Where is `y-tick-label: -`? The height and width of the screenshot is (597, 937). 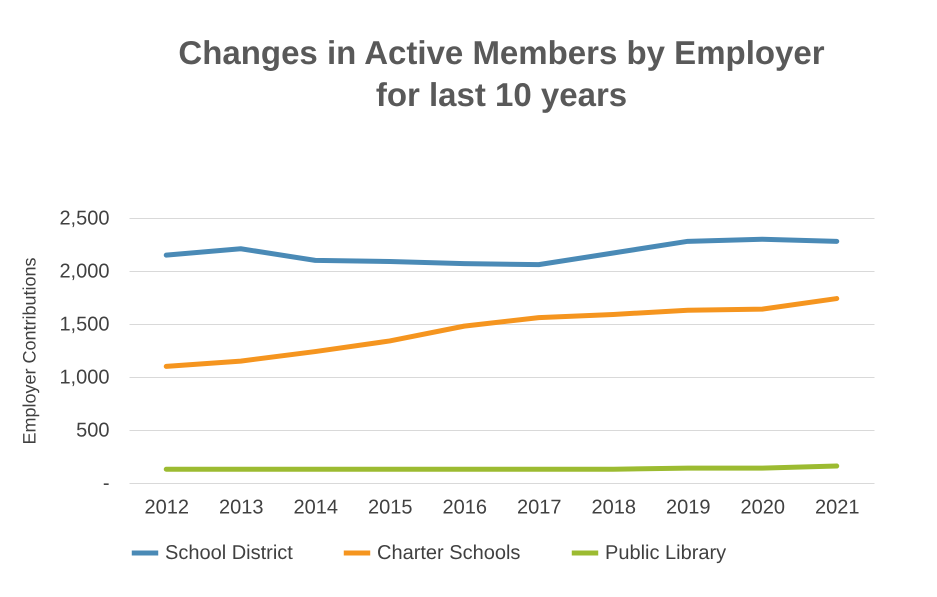
y-tick-label: - is located at coordinates (106, 483).